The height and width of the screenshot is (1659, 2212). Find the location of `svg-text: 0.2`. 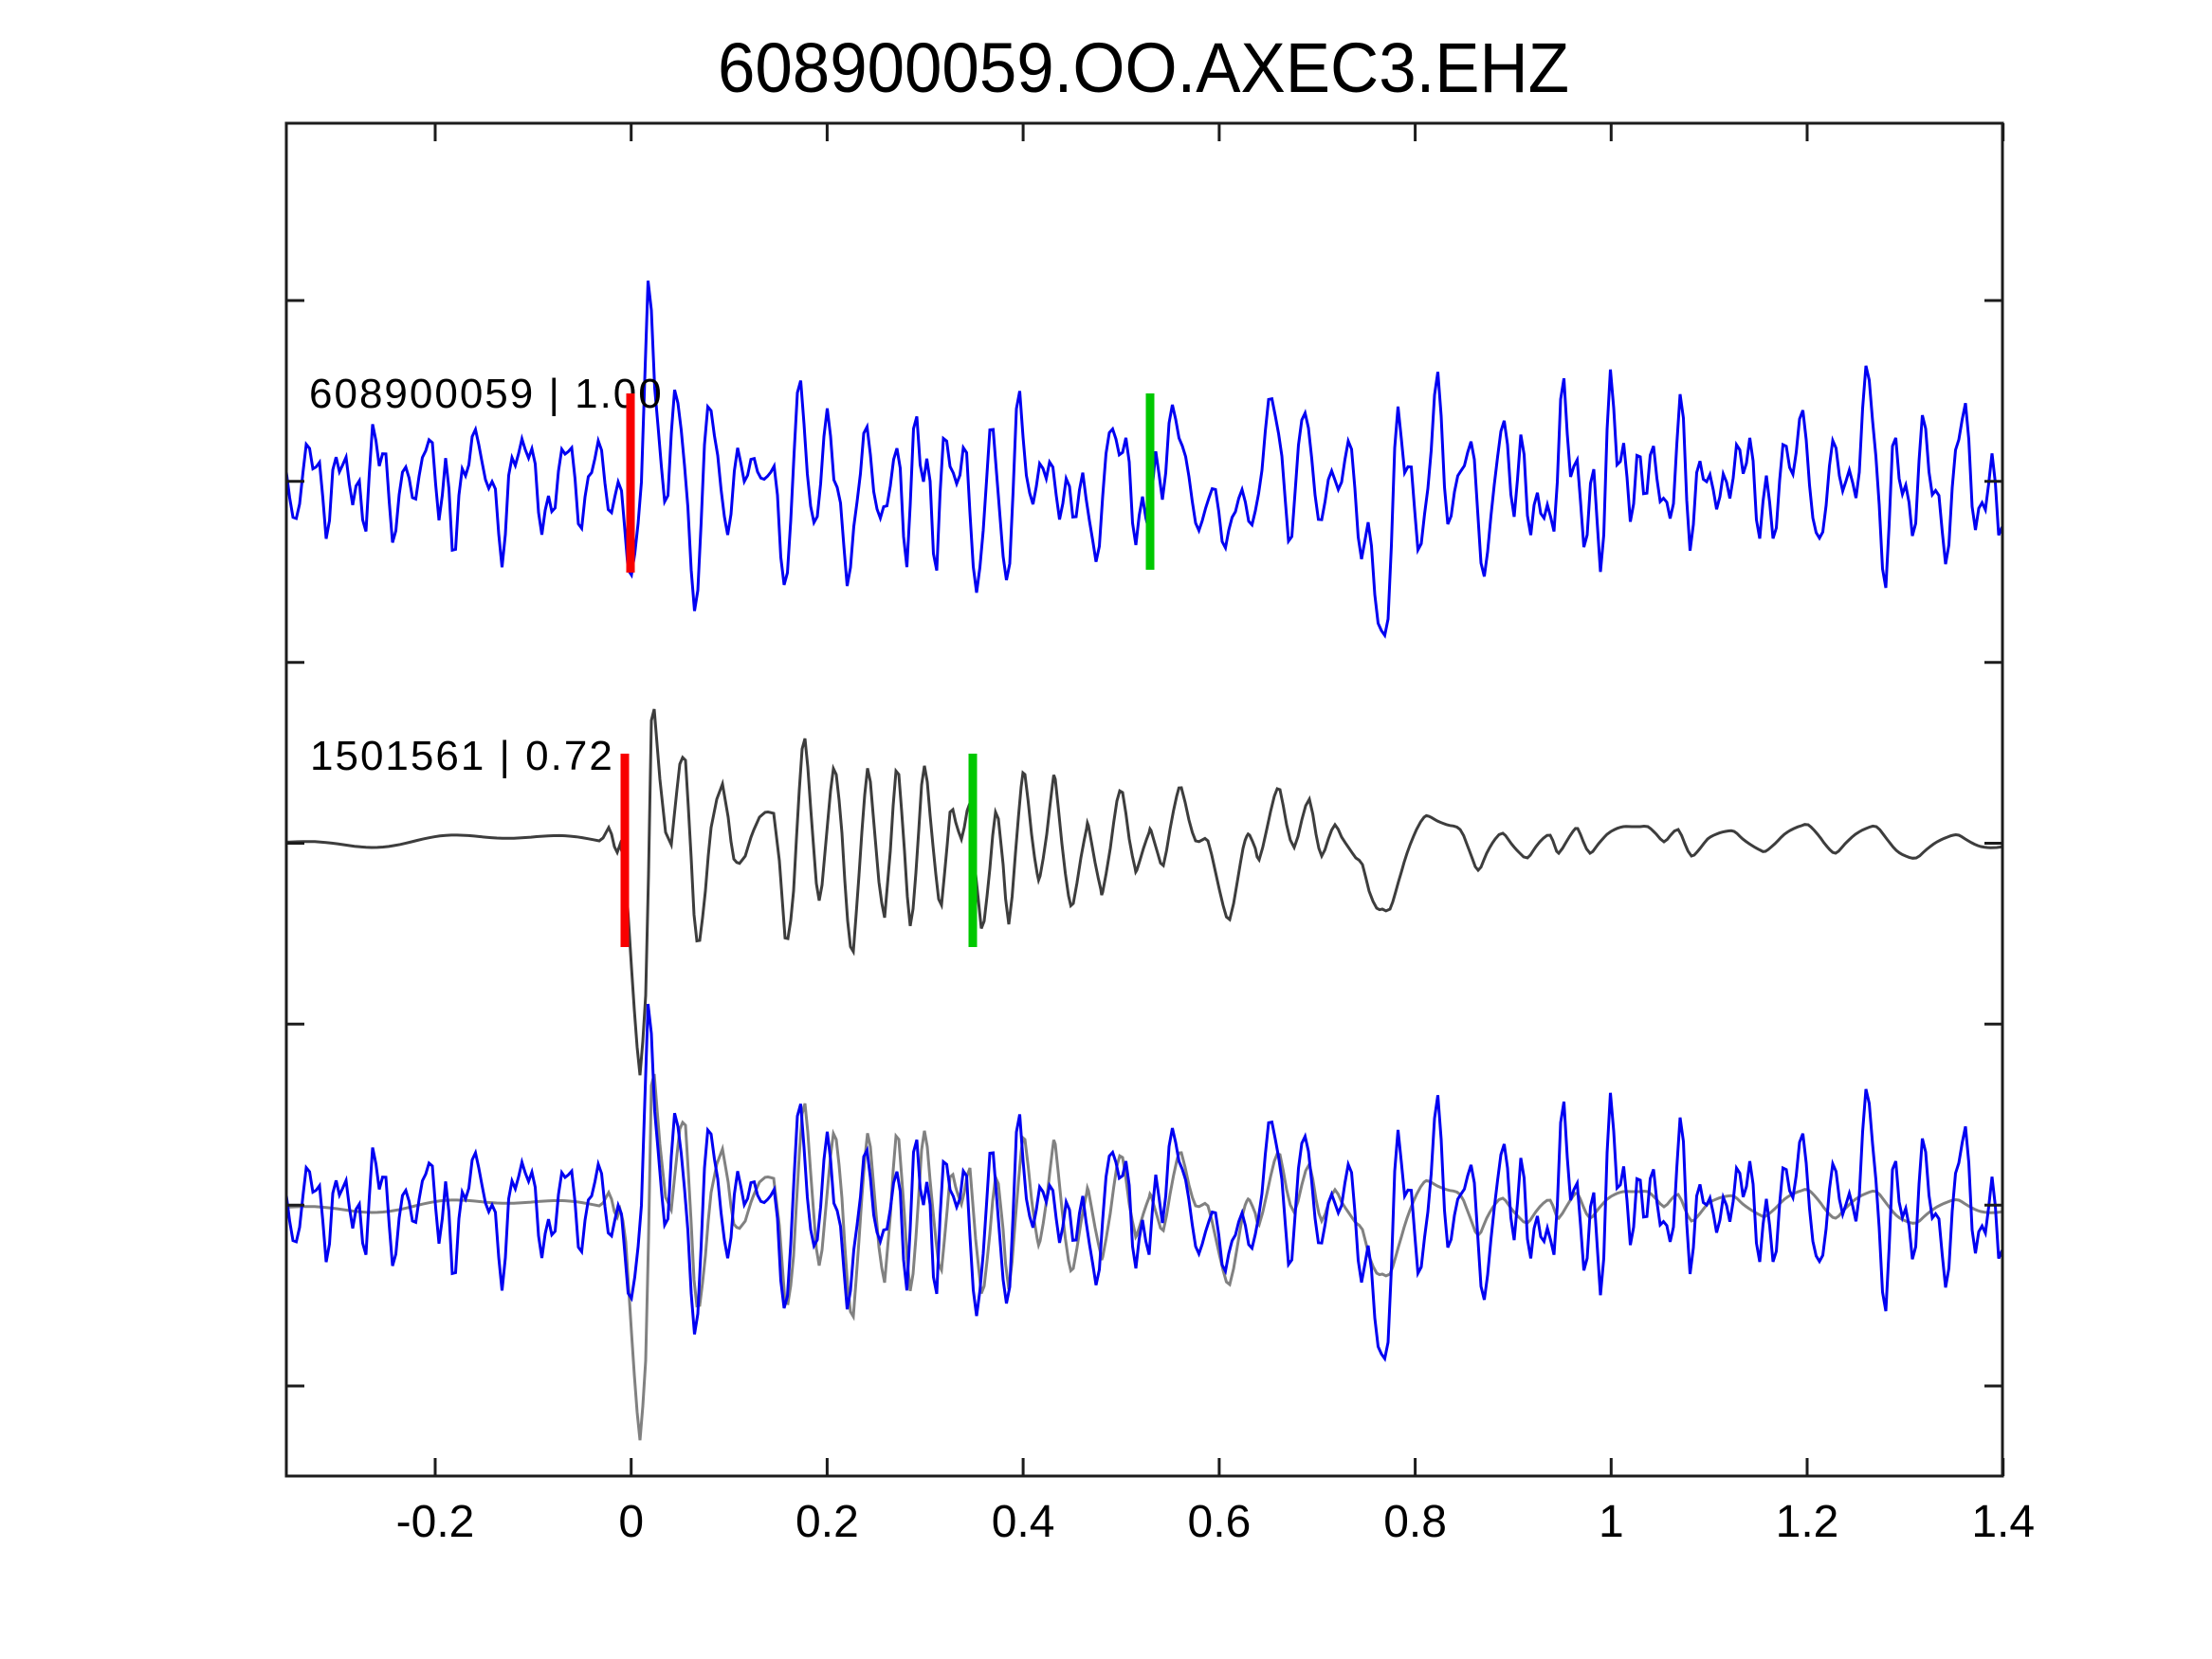

svg-text: 0.2 is located at coordinates (827, 1522).